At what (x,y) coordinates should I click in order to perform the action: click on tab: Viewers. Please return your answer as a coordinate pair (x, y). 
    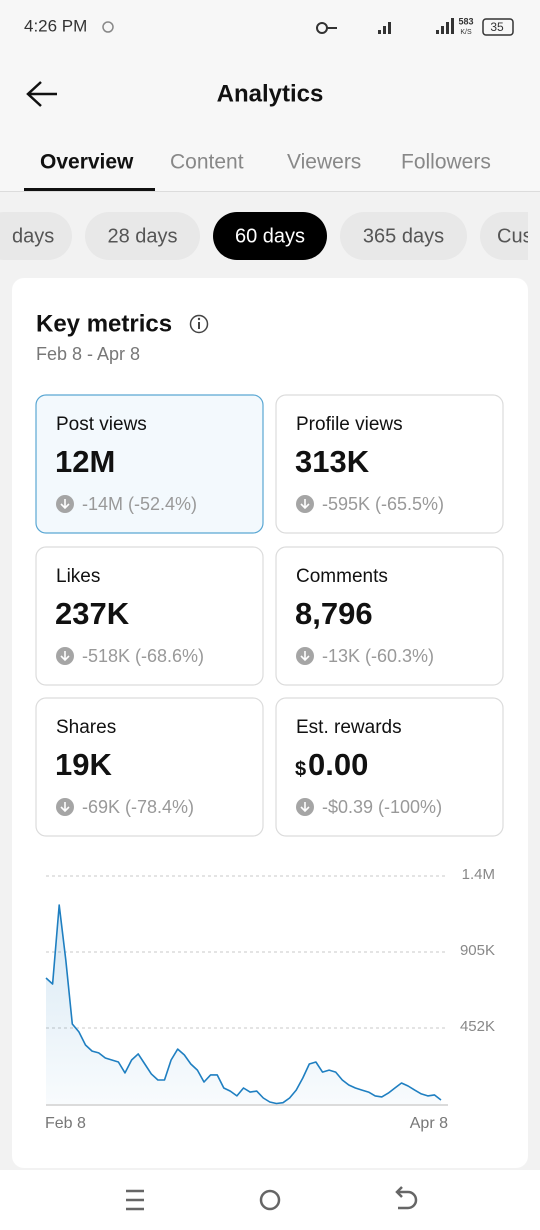
    Looking at the image, I should click on (324, 162).